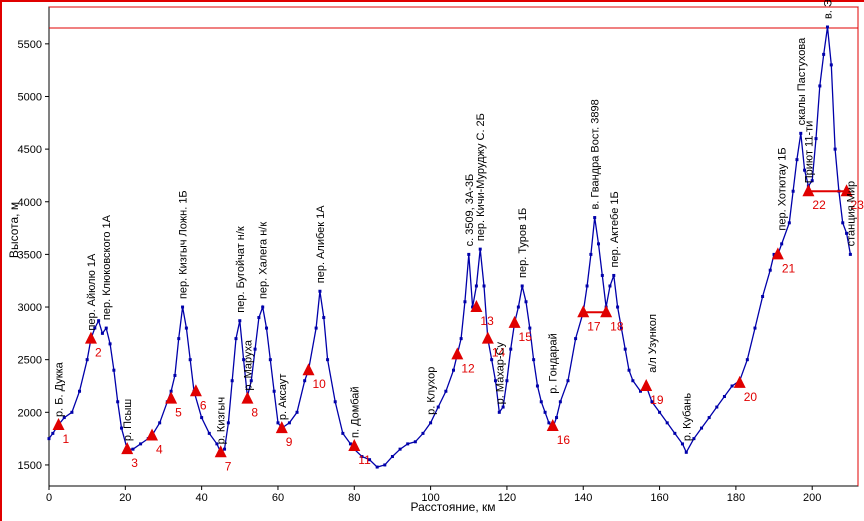 The image size is (864, 521). Describe the element at coordinates (487, 321) in the screenshot. I see `waypoint-number: 13` at that location.